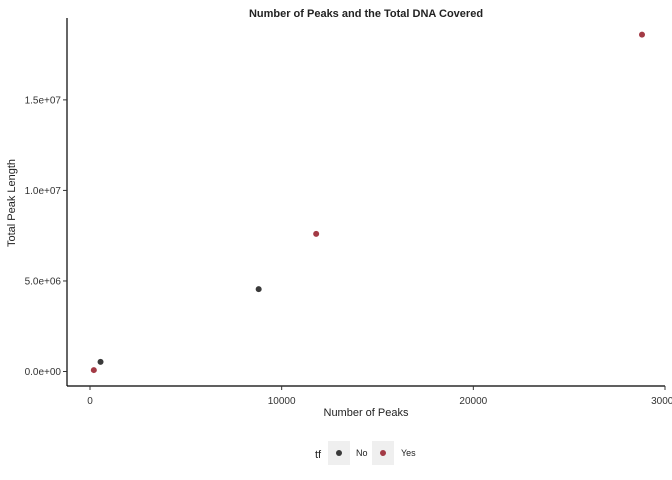 Image resolution: width=672 pixels, height=480 pixels. I want to click on x-tick-label: 30000, so click(661, 401).